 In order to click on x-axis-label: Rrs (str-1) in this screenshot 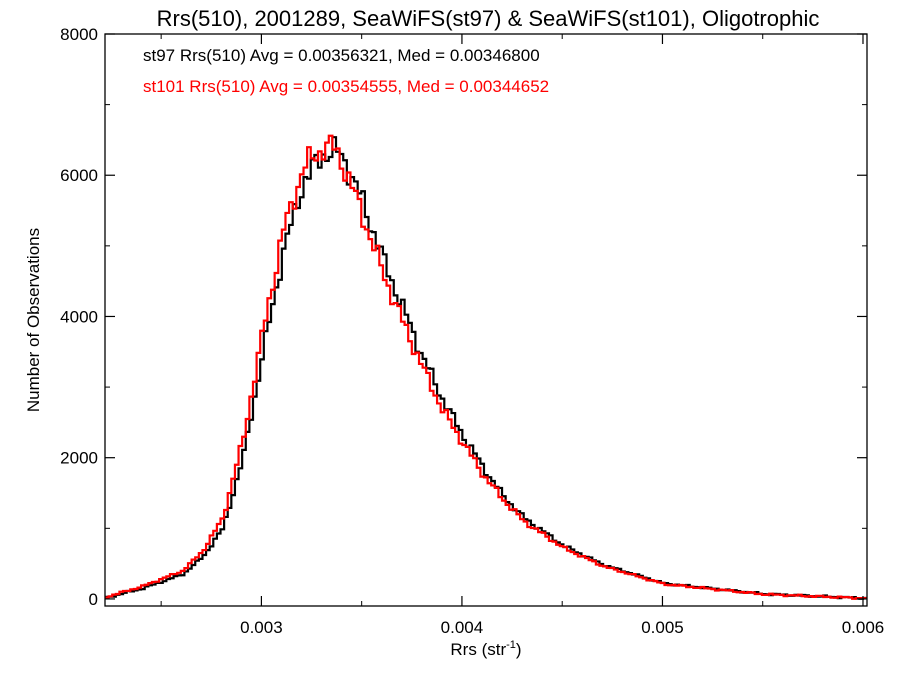, I will do `click(485, 649)`.